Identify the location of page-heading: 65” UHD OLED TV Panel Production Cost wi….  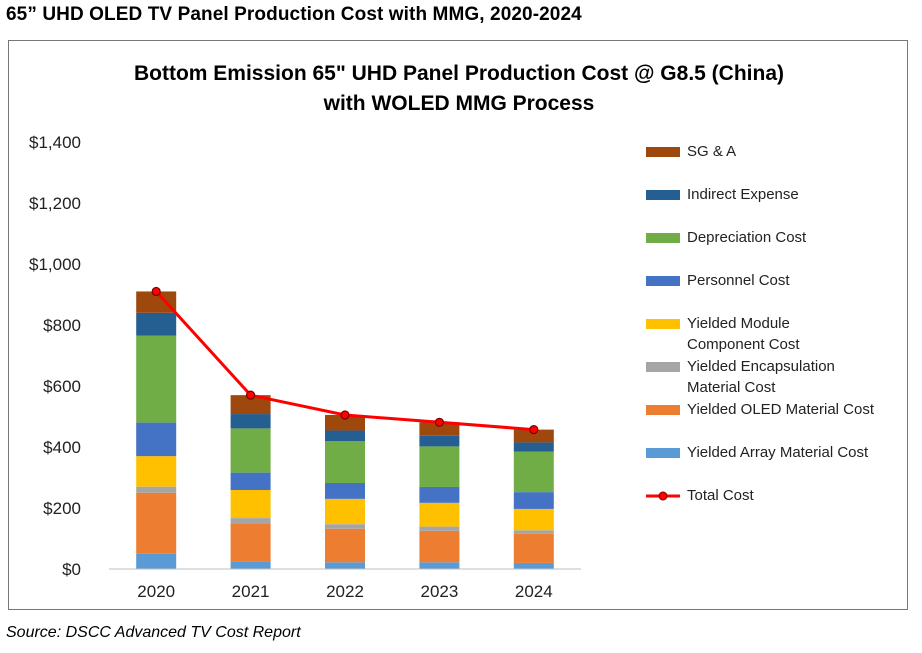
(294, 14).